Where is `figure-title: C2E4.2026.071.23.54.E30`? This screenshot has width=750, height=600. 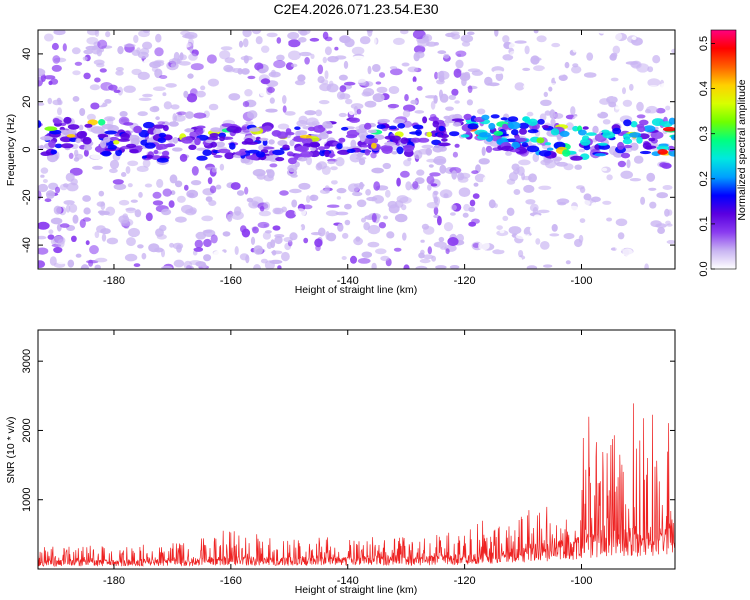
figure-title: C2E4.2026.071.23.54.E30 is located at coordinates (355, 9).